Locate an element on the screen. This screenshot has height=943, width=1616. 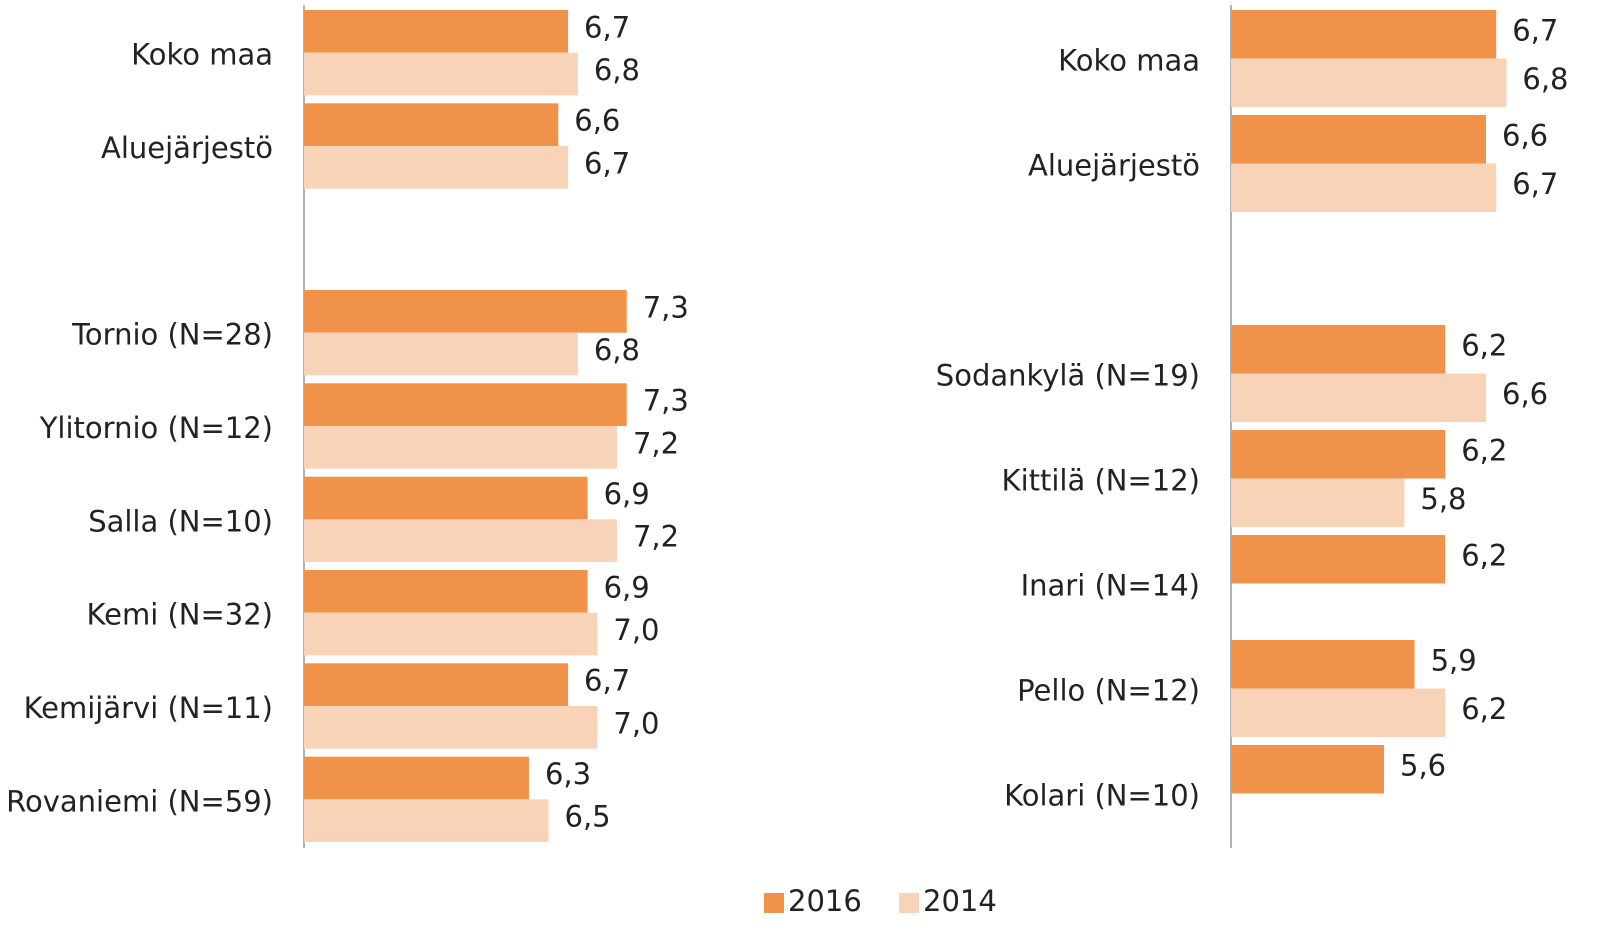
value-label: 6,3 is located at coordinates (568, 774).